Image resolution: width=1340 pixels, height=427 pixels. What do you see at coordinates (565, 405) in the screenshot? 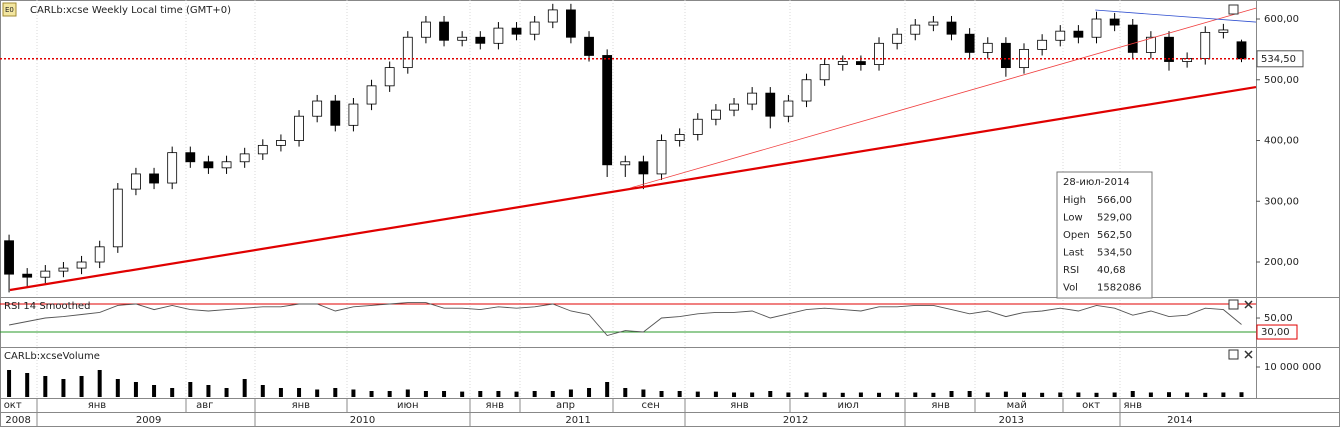
I see `x-tick-label: апр` at bounding box center [565, 405].